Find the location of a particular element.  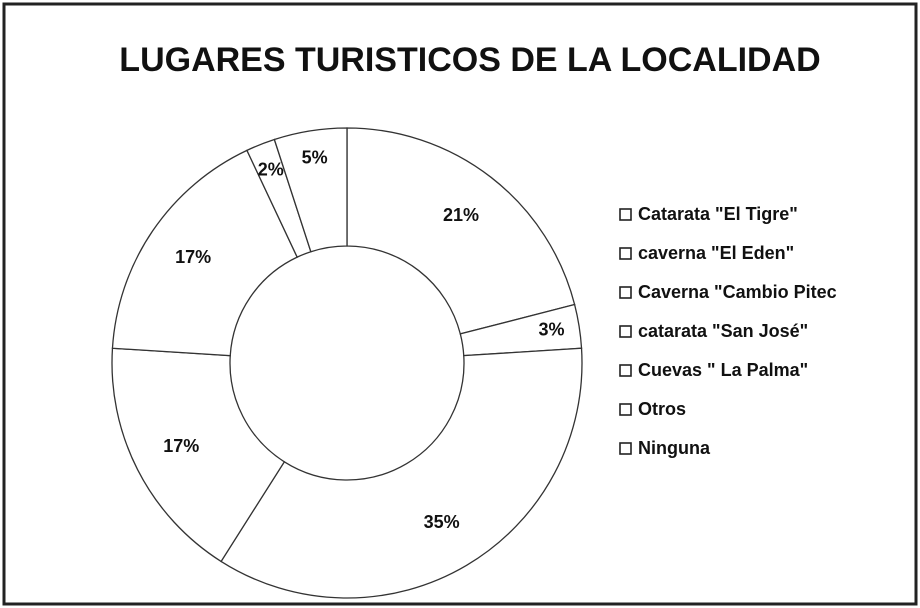

data-label: 2% is located at coordinates (271, 169).